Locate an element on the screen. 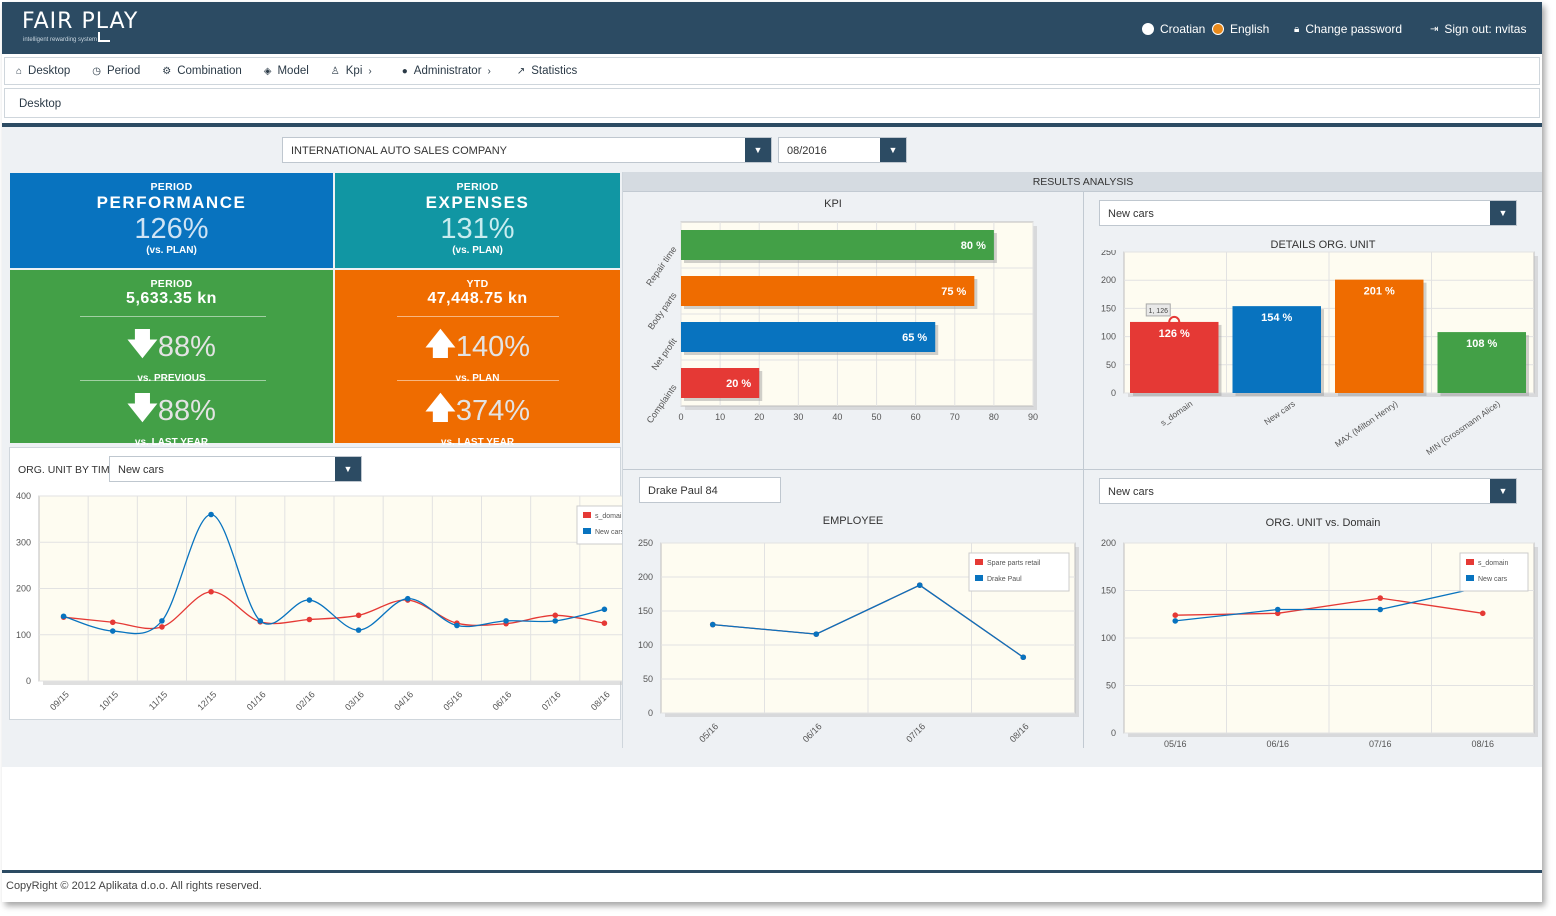 The image size is (1556, 916). tile-amount: 5,633.35 kn is located at coordinates (171, 298).